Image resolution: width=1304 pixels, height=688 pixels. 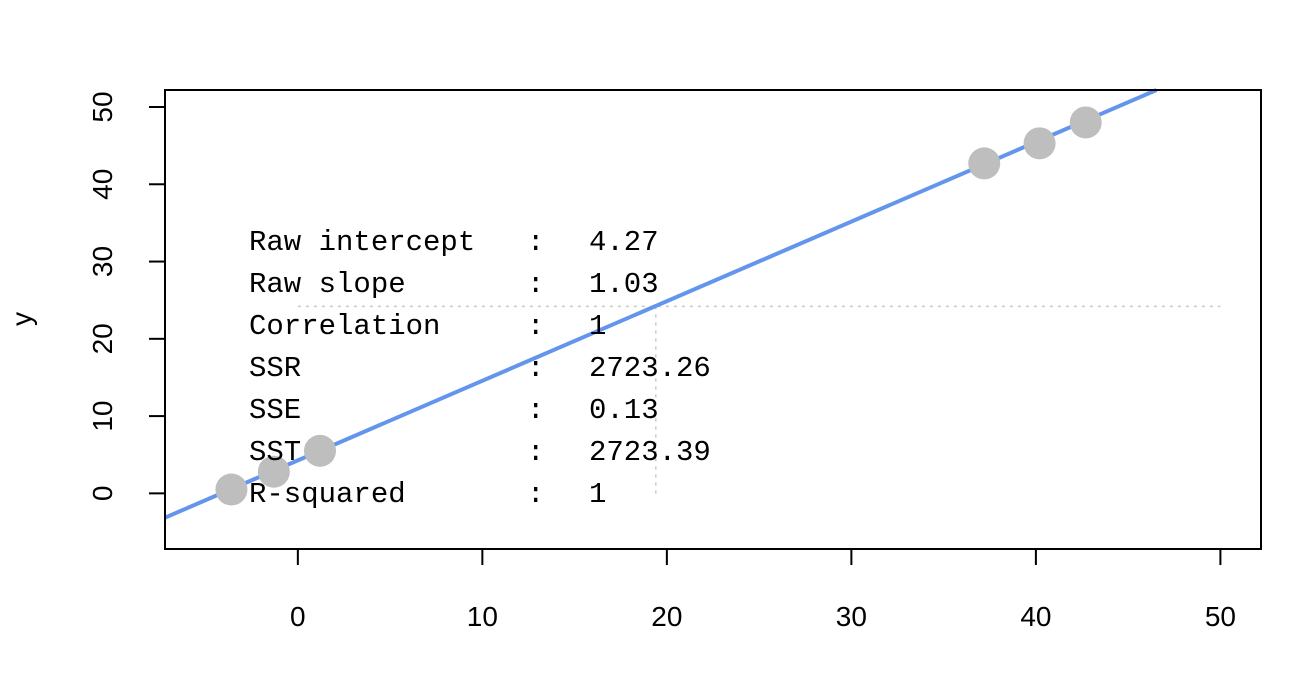 What do you see at coordinates (1220, 616) in the screenshot?
I see `x-tick-label: 50` at bounding box center [1220, 616].